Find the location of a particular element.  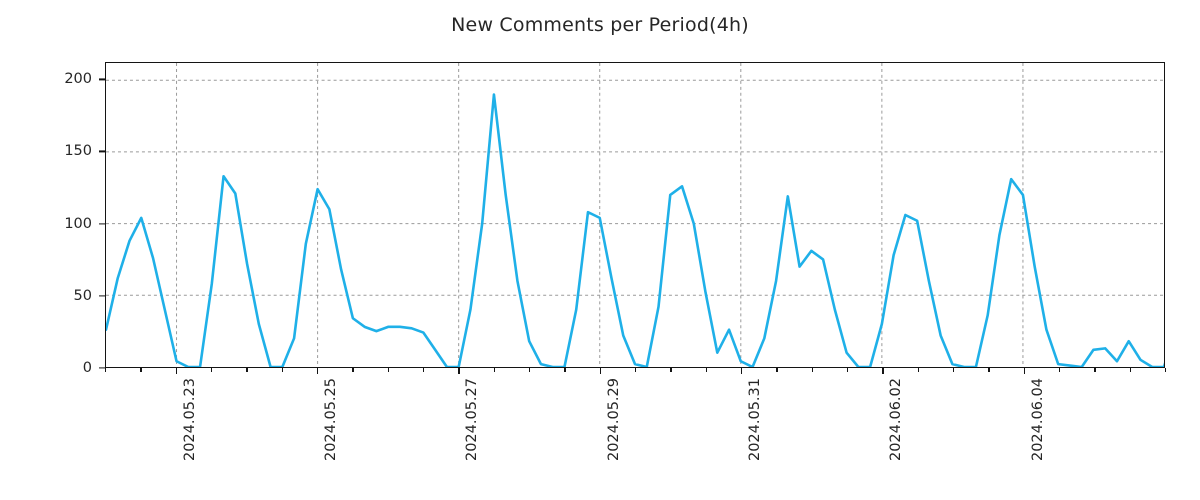

y-tick-label: 150 is located at coordinates (78, 151).